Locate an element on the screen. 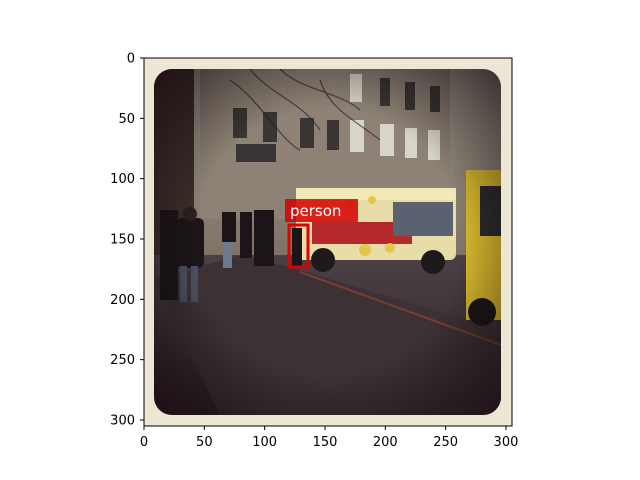 This screenshot has width=640, height=480. y-tick-label: 300 is located at coordinates (122, 420).